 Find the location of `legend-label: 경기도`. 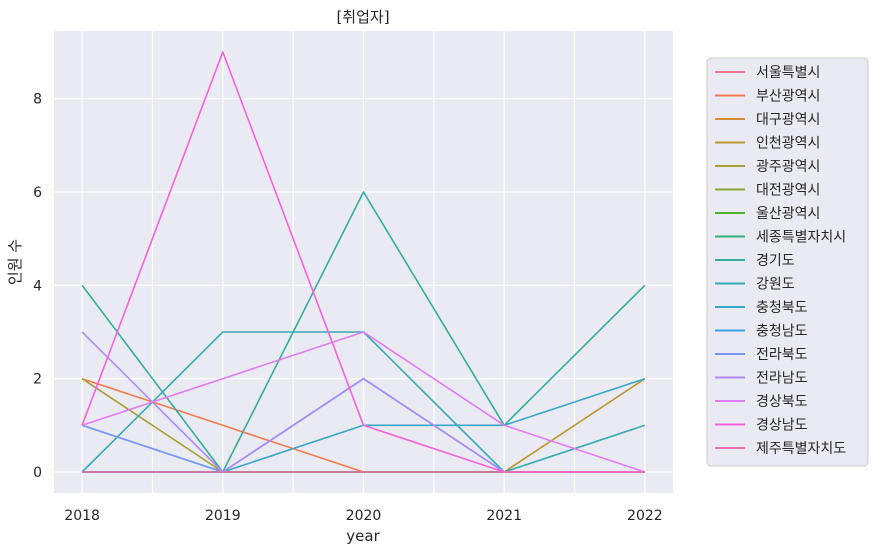

legend-label: 경기도 is located at coordinates (775, 261).